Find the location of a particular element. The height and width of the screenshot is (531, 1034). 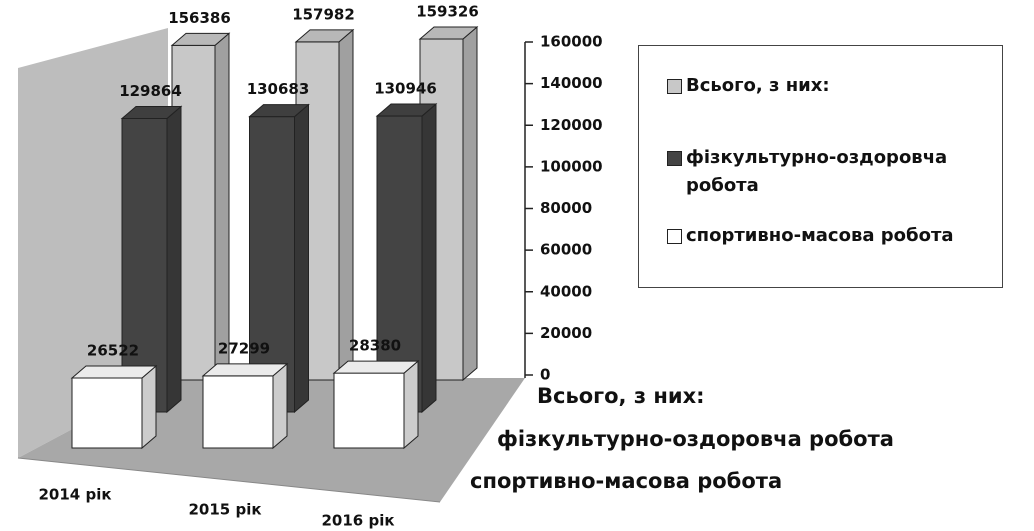

y-tick-label: 140000 is located at coordinates (571, 83).